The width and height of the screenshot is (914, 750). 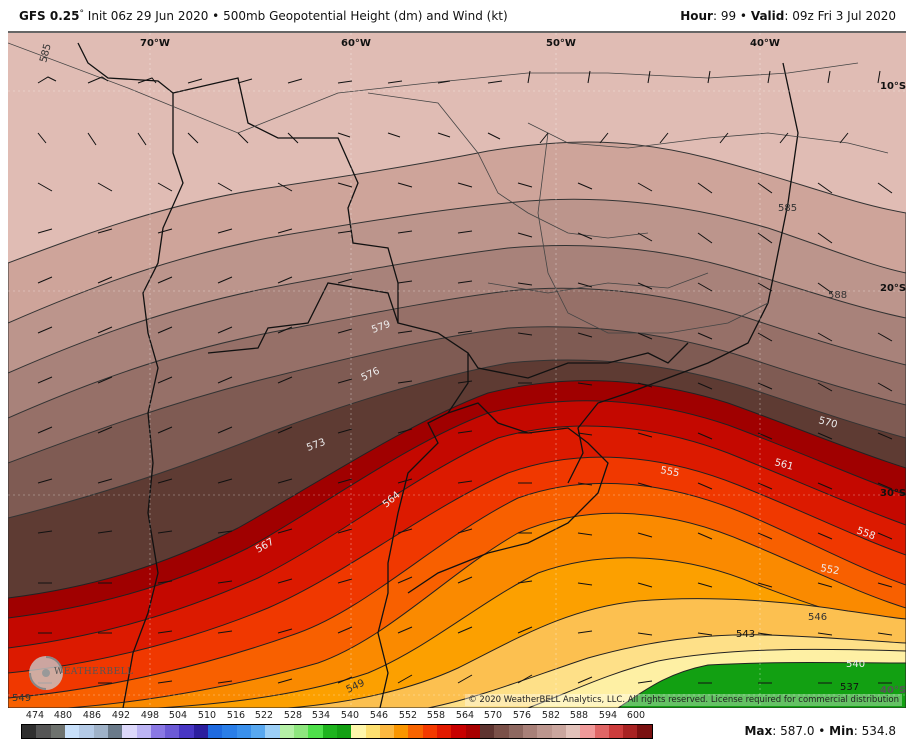 I want to click on hour-value: : 99 •, so click(x=731, y=16).